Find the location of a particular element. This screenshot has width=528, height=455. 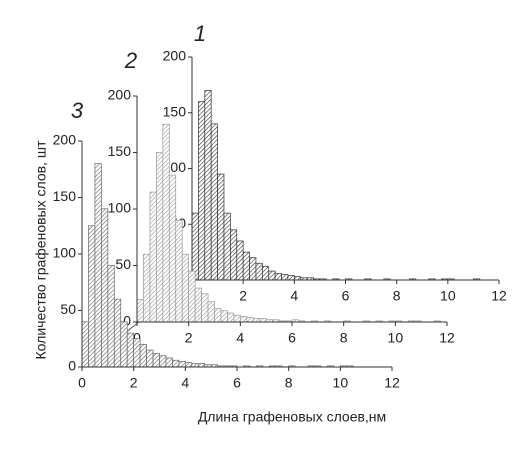

x-axis-label: Длина графеновых слоев,нм is located at coordinates (292, 417).